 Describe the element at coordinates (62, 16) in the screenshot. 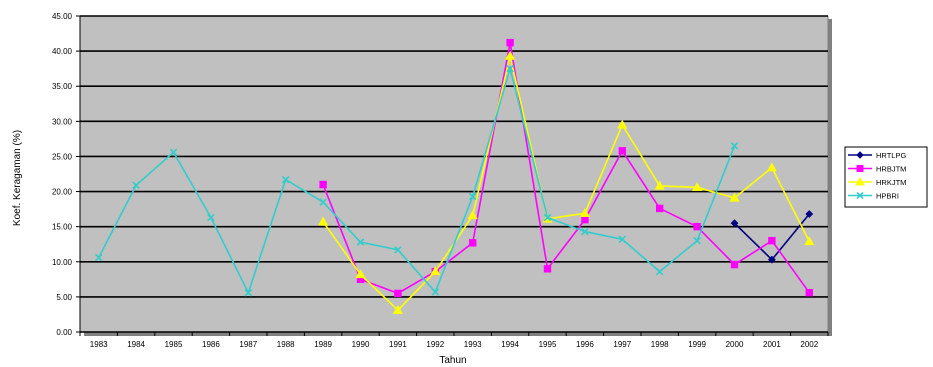

I see `y-tick-label: 45.00` at that location.